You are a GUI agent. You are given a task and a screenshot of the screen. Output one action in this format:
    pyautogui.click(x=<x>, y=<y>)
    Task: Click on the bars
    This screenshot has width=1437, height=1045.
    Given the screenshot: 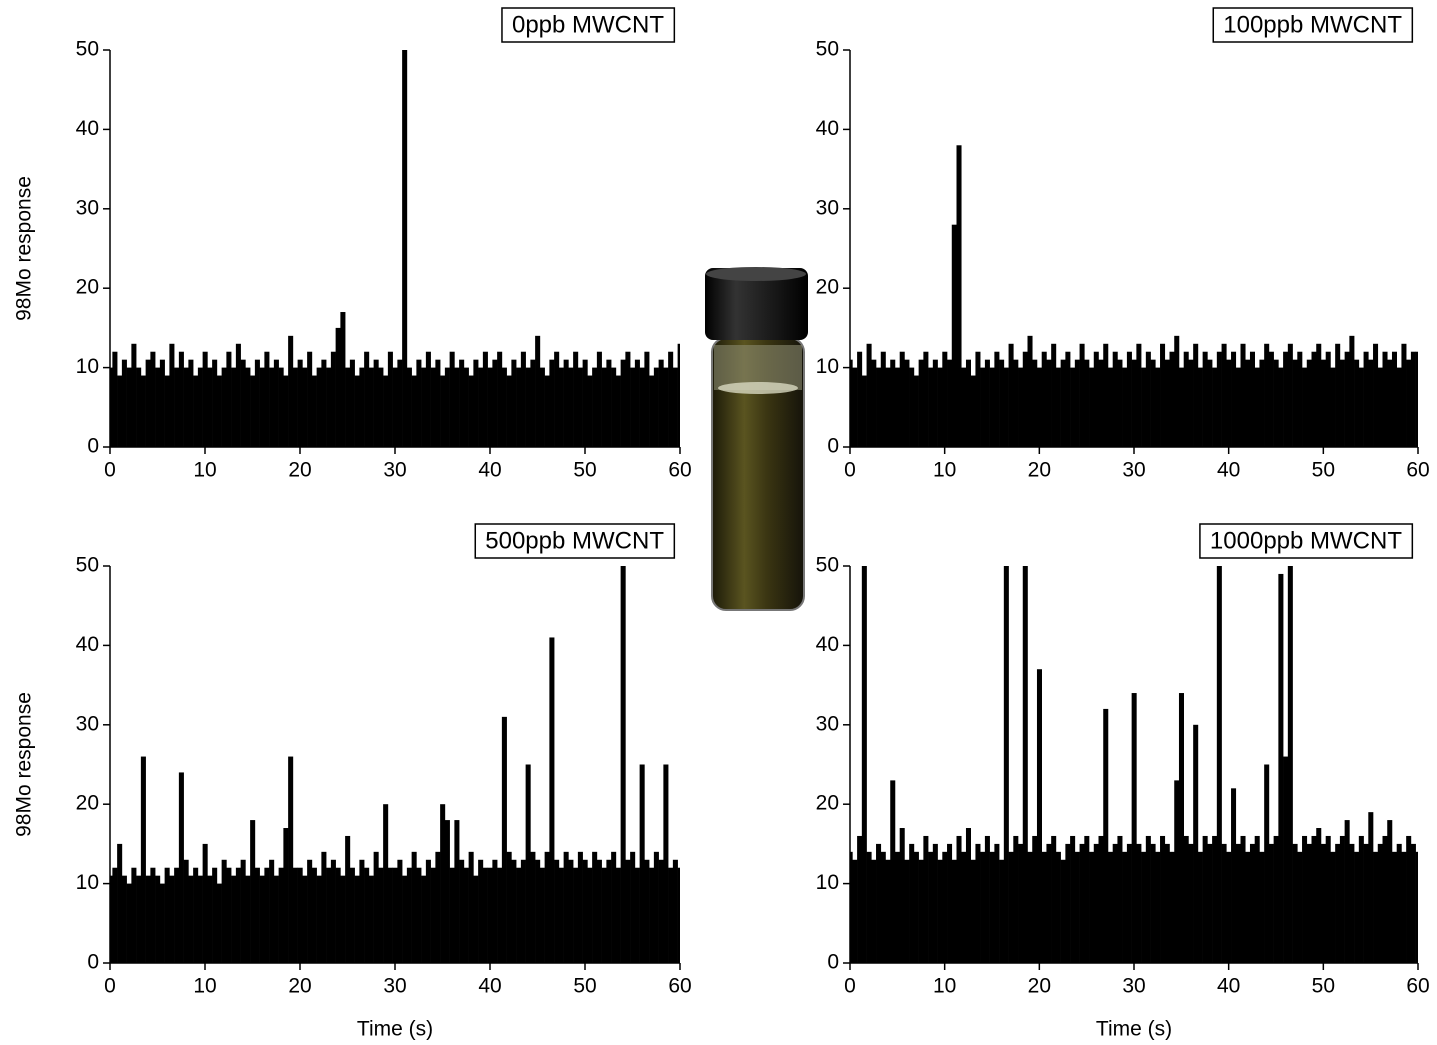 What is the action you would take?
    pyautogui.click(x=1134, y=296)
    